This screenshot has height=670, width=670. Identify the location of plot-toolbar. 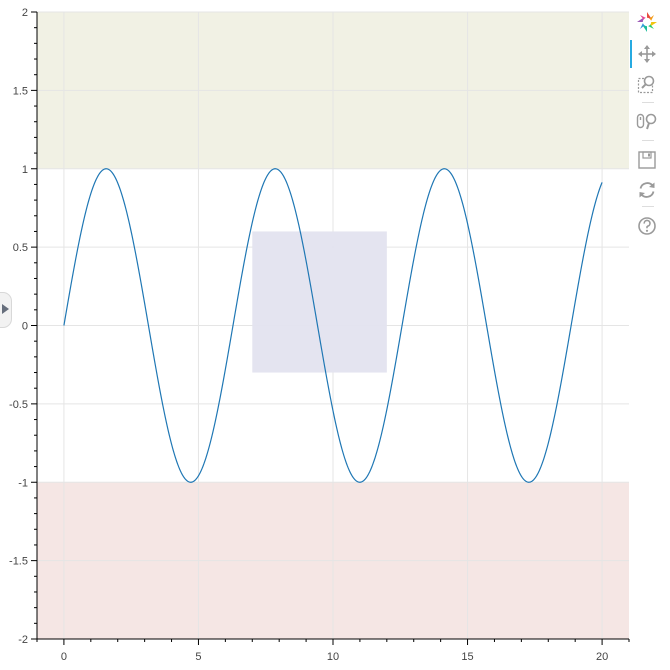
(648, 126).